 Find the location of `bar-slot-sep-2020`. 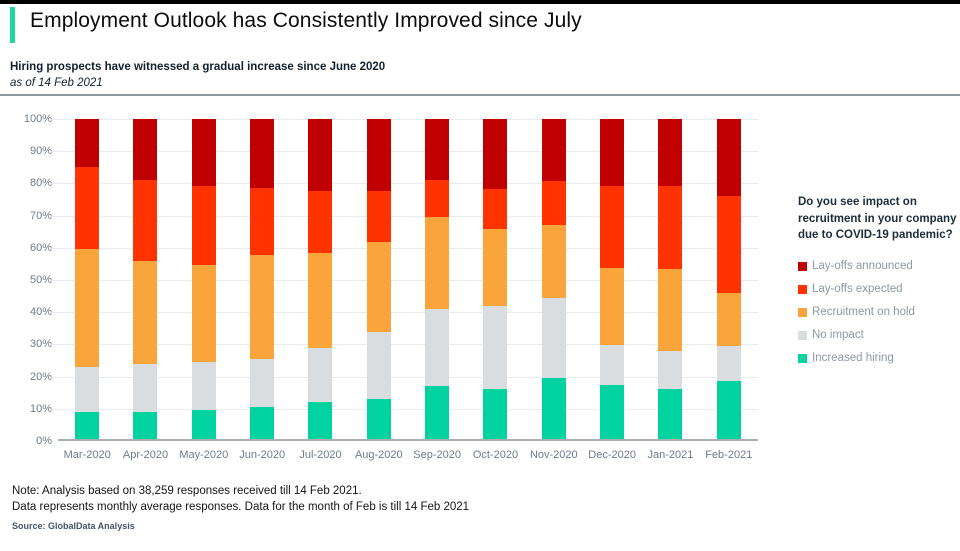

bar-slot-sep-2020 is located at coordinates (437, 279).